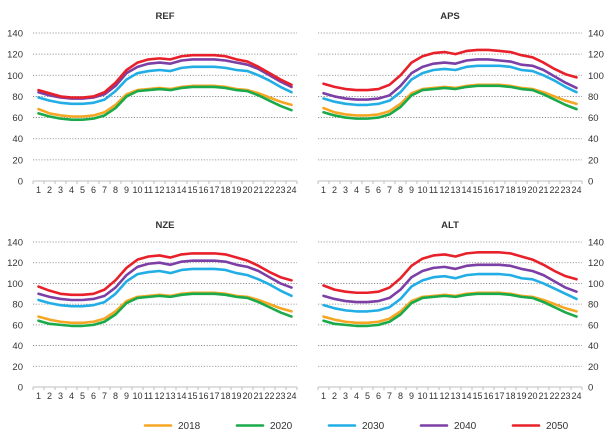 The image size is (616, 445). What do you see at coordinates (367, 190) in the screenshot?
I see `x-tick-label: 5` at bounding box center [367, 190].